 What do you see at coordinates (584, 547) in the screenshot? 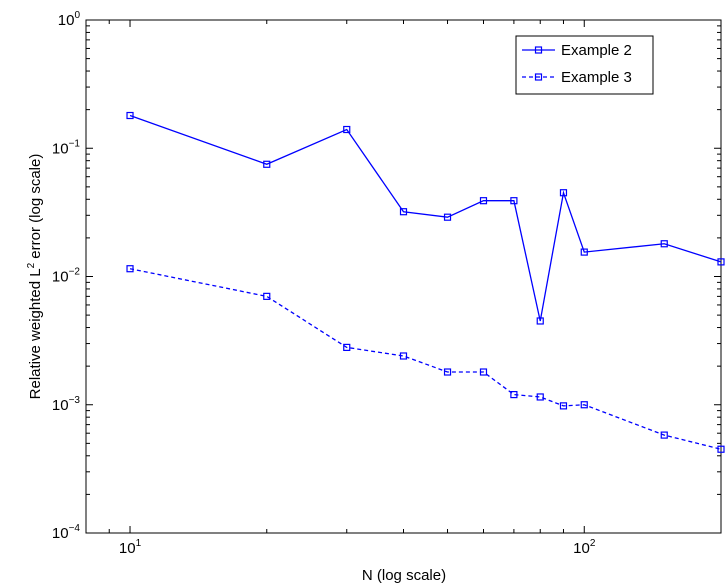
I see `x-tick-label: 10²` at bounding box center [584, 547].